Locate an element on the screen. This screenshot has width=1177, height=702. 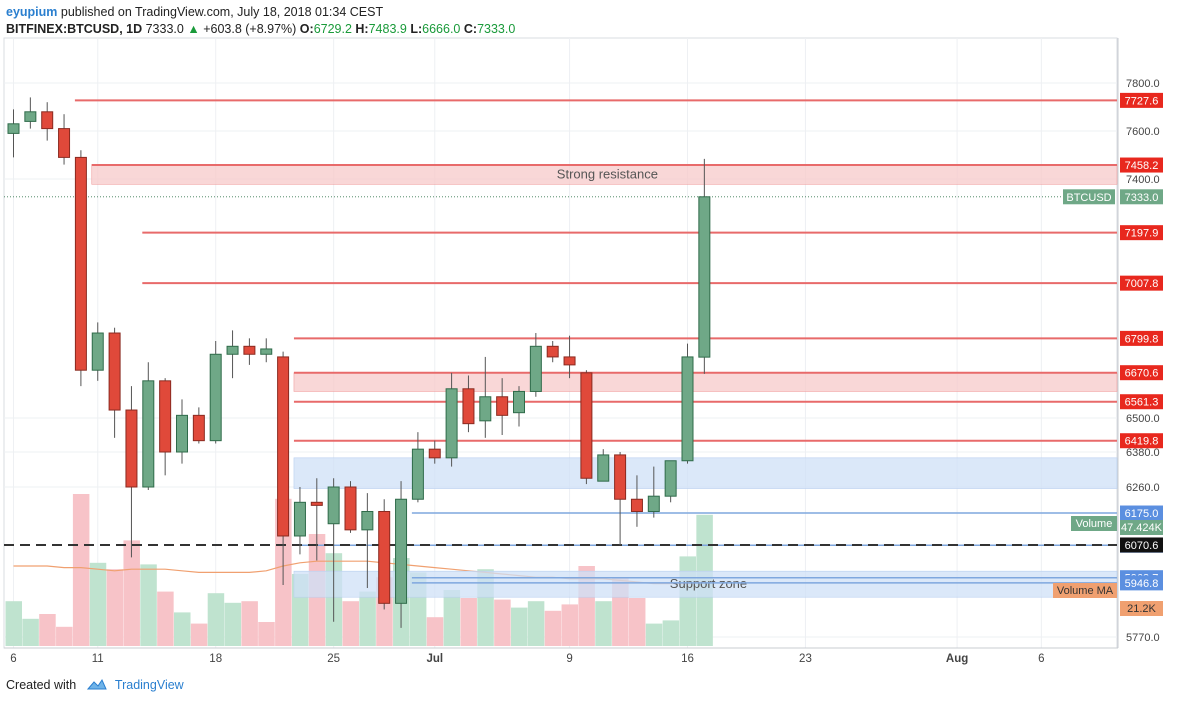
support-price-badge is located at coordinates (1141, 513).